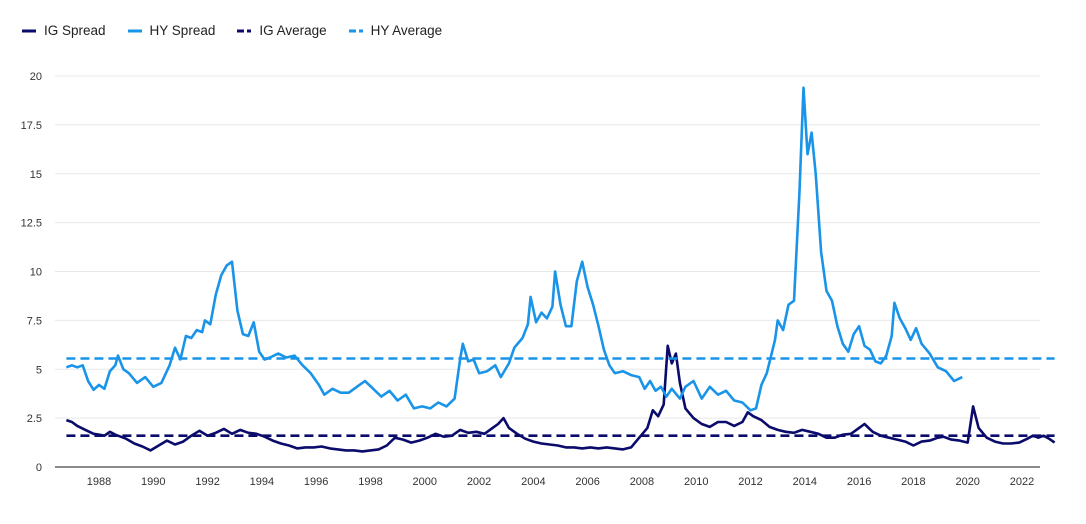 Image resolution: width=1086 pixels, height=524 pixels. I want to click on legend-item-hy-spread: HY Spread, so click(171, 30).